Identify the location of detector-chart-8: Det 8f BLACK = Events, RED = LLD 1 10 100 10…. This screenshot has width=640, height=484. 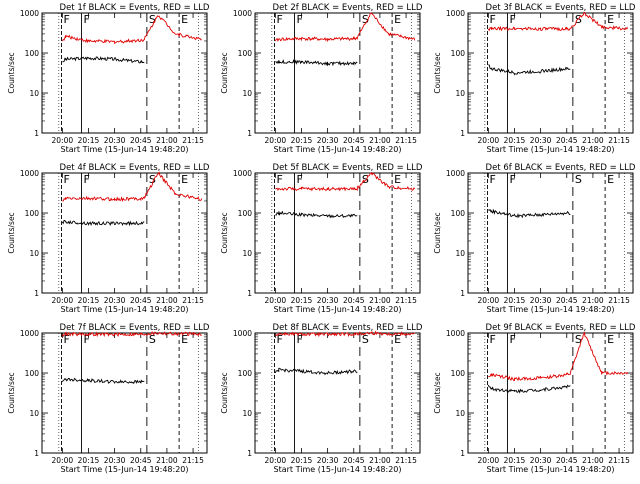
(321, 398).